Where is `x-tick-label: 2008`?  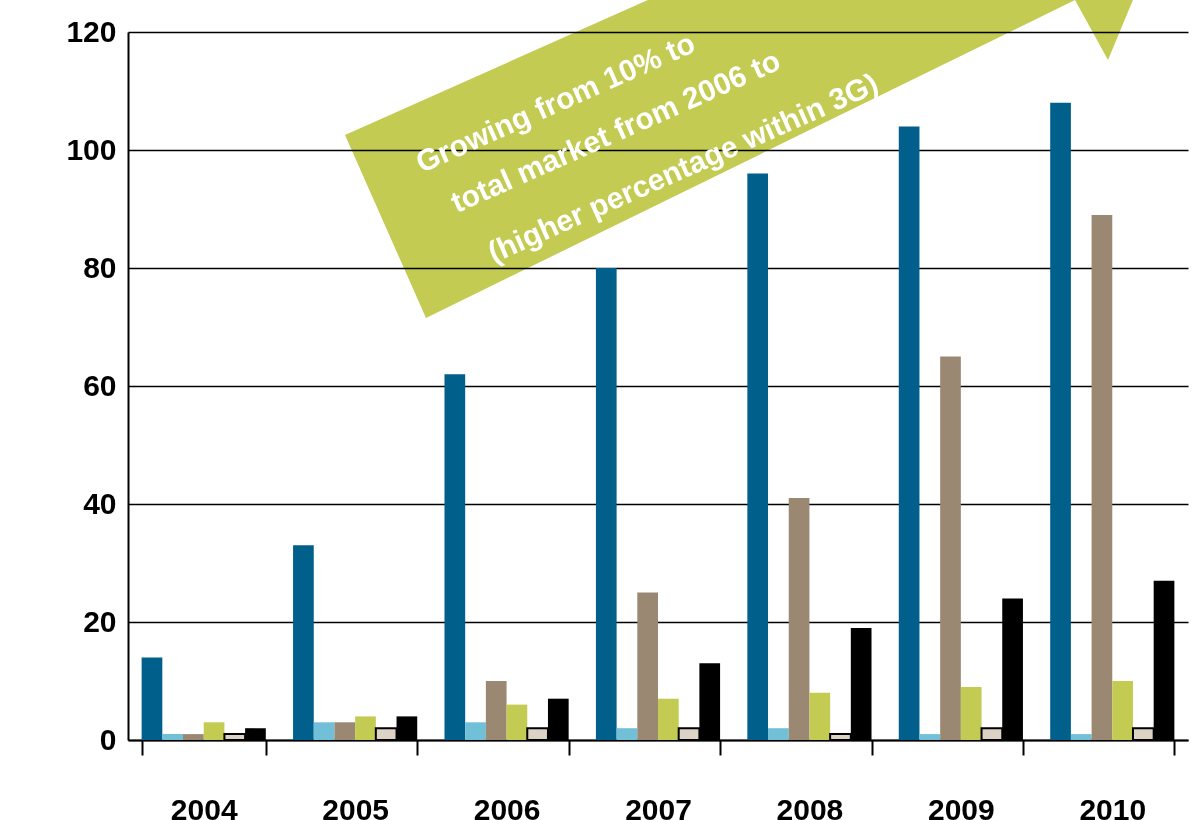
x-tick-label: 2008 is located at coordinates (810, 806).